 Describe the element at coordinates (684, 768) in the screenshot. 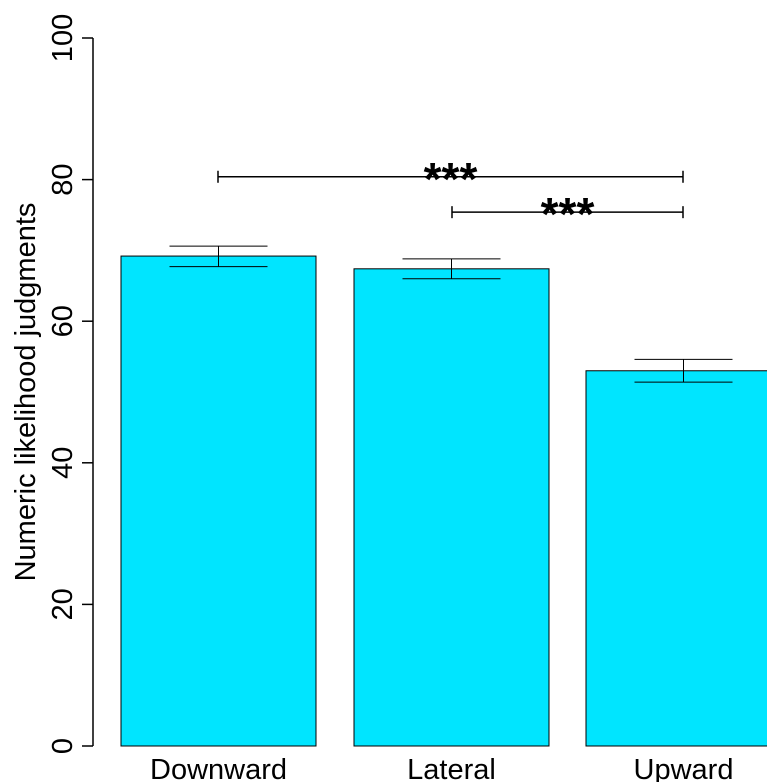

I see `x-tick-label: Upward` at that location.